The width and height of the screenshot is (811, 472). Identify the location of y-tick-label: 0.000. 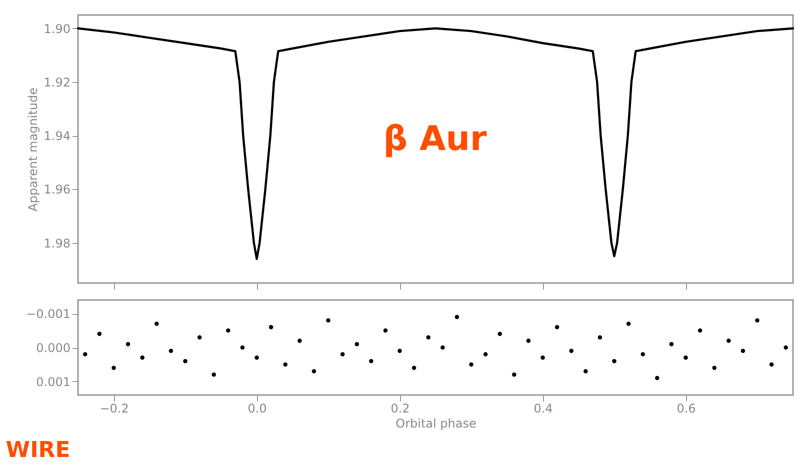
(53, 348).